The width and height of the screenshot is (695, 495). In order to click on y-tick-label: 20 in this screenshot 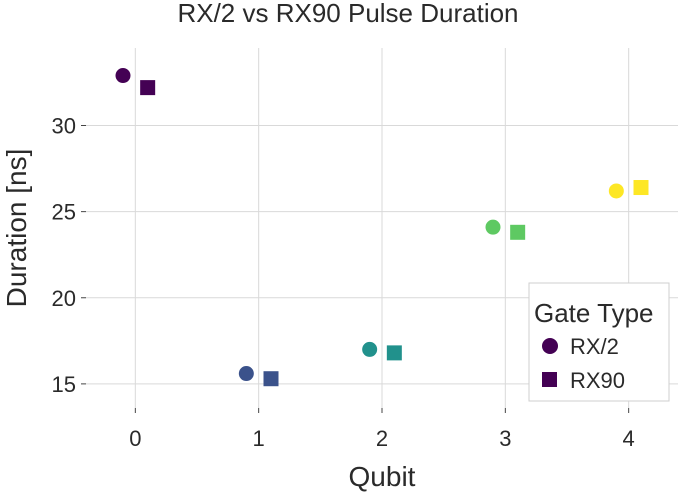, I will do `click(64, 298)`.